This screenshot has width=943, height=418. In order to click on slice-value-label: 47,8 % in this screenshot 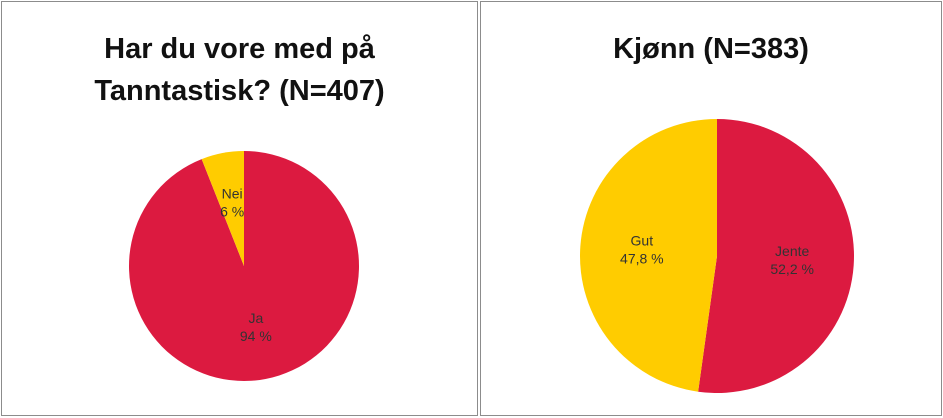, I will do `click(642, 258)`.